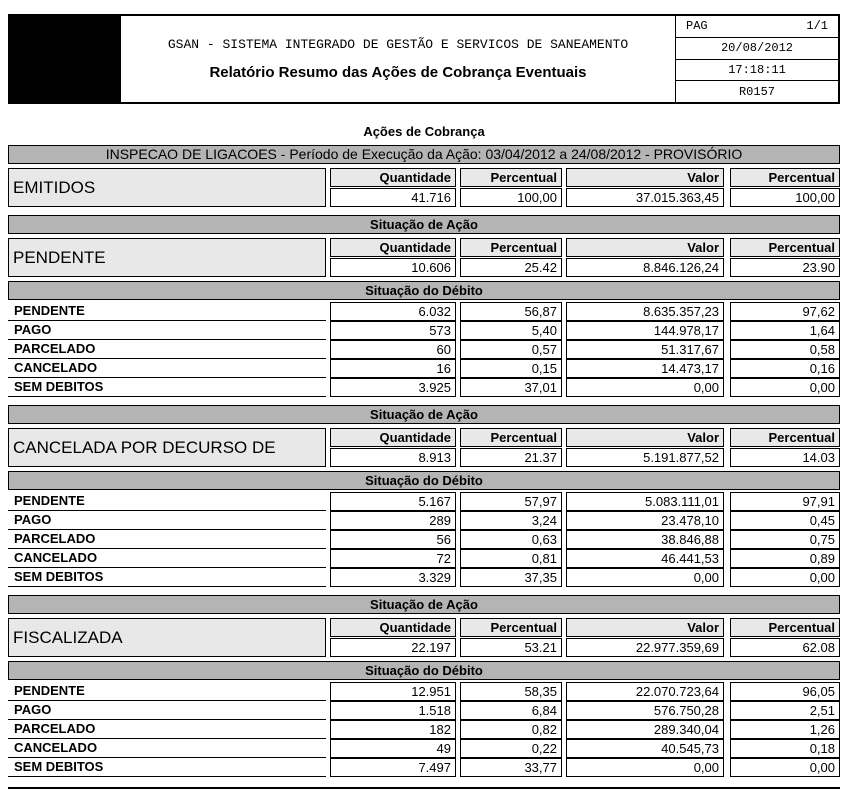  I want to click on debit-row: CANCELADO 16 0,15 14.473,17 0,16, so click(424, 368).